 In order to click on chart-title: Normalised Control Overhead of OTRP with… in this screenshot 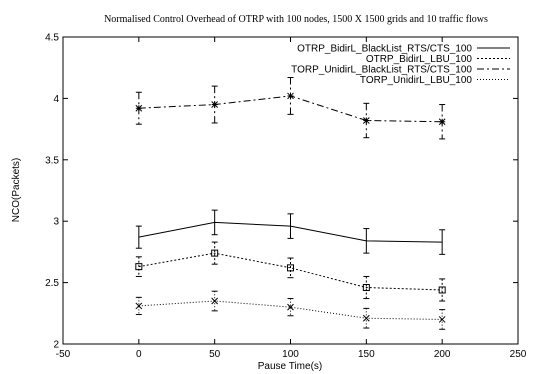, I will do `click(296, 19)`.